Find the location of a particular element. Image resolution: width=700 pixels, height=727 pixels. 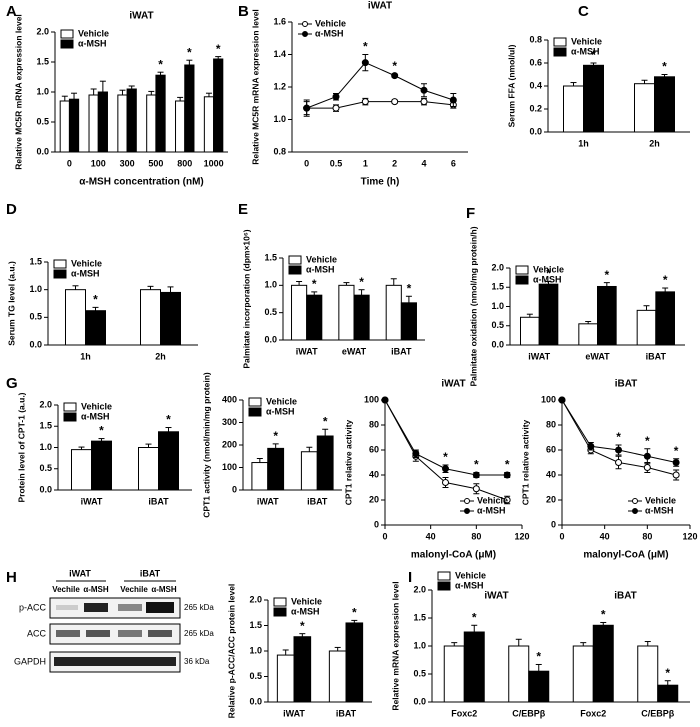

x-tick-label: C/EBPβ is located at coordinates (658, 713).